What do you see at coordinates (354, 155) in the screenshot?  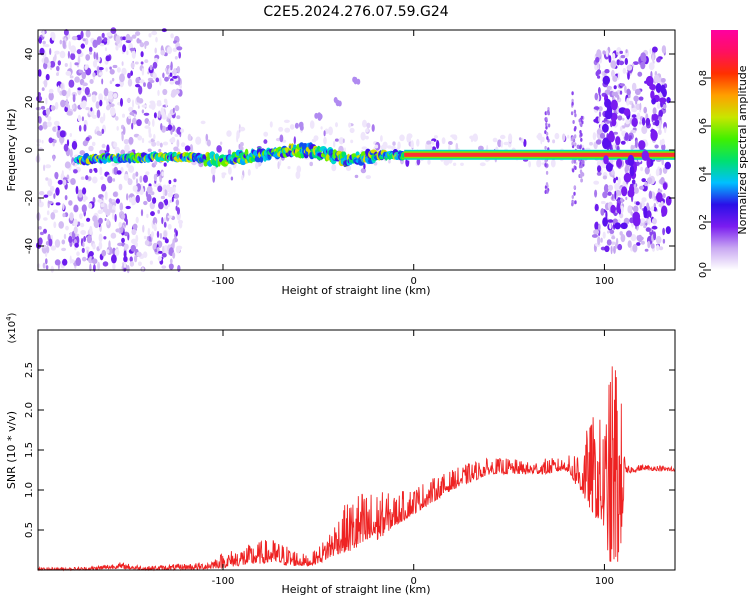 I see `carrier-point` at bounding box center [354, 155].